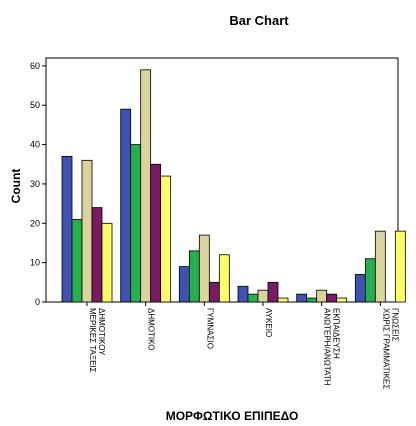  Describe the element at coordinates (232, 416) in the screenshot. I see `x-axis-title: ΜΟΡΦΩΤΙΚΟ ΕΠΙΠΕΔΟ` at that location.